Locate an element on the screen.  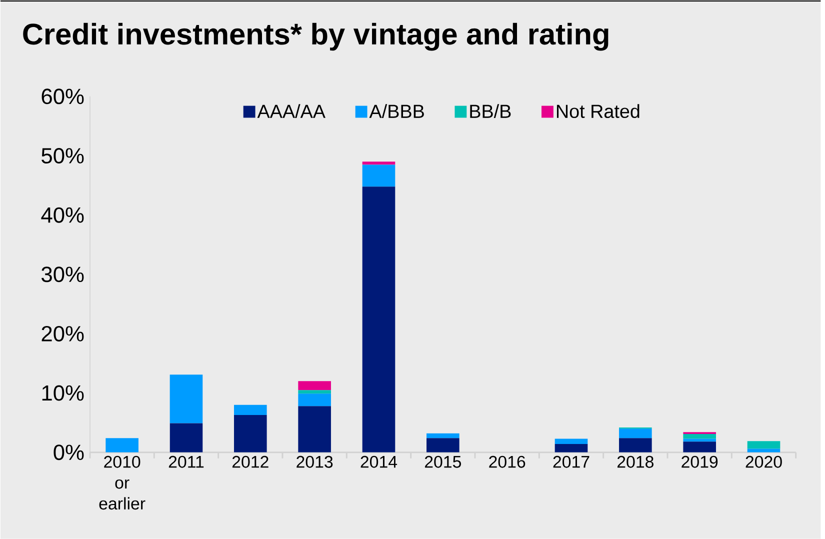
y-tick-label: 50% is located at coordinates (63, 156).